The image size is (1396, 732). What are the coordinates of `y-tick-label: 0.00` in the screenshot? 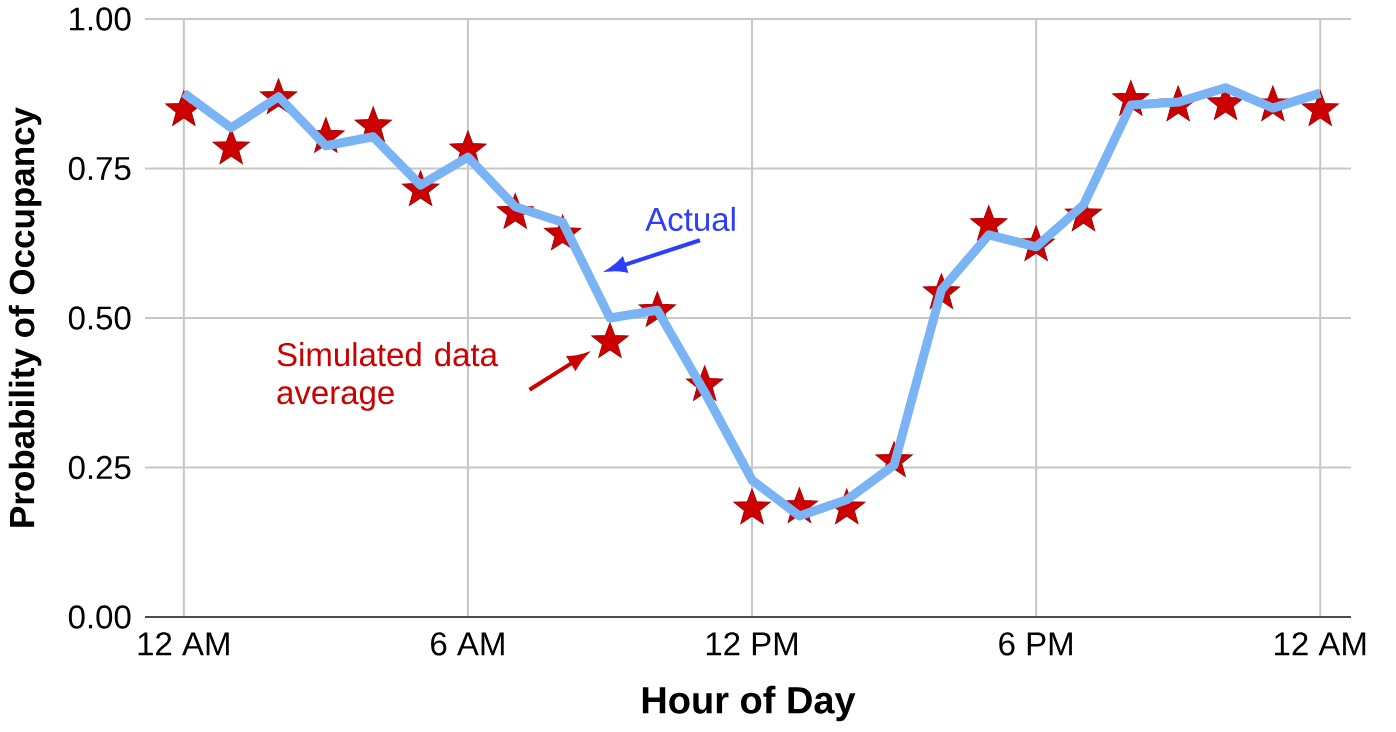 It's located at (99, 617).